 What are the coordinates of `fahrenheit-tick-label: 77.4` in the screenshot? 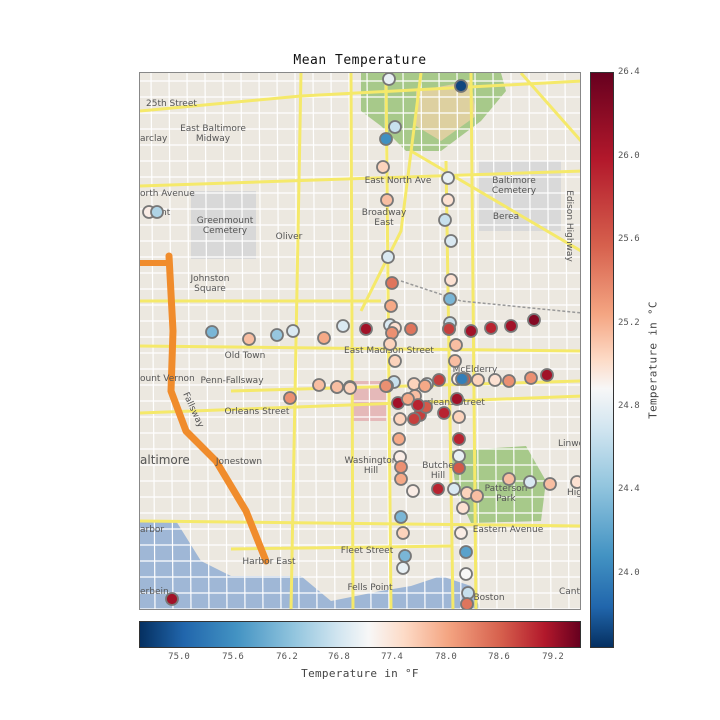 It's located at (392, 657).